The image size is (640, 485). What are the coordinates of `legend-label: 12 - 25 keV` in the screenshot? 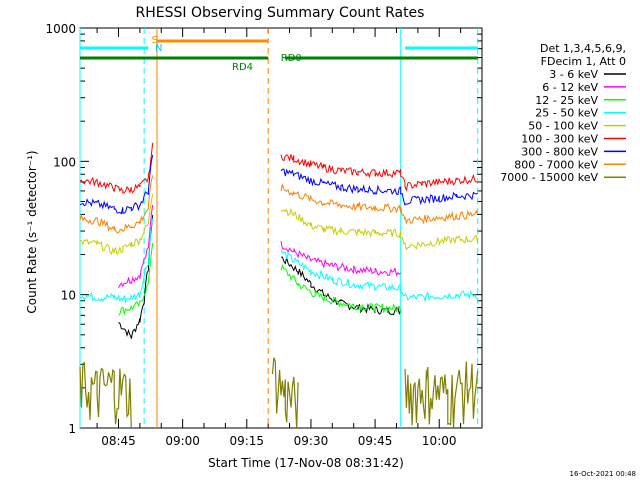 It's located at (566, 100).